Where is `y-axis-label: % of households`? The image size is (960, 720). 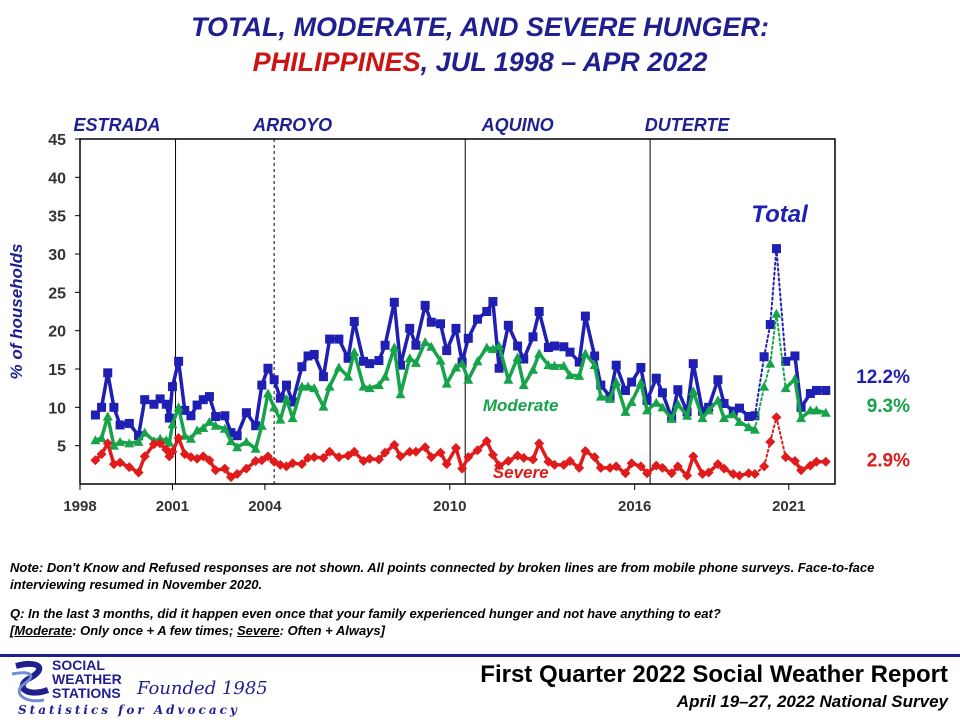 y-axis-label: % of households is located at coordinates (16, 312).